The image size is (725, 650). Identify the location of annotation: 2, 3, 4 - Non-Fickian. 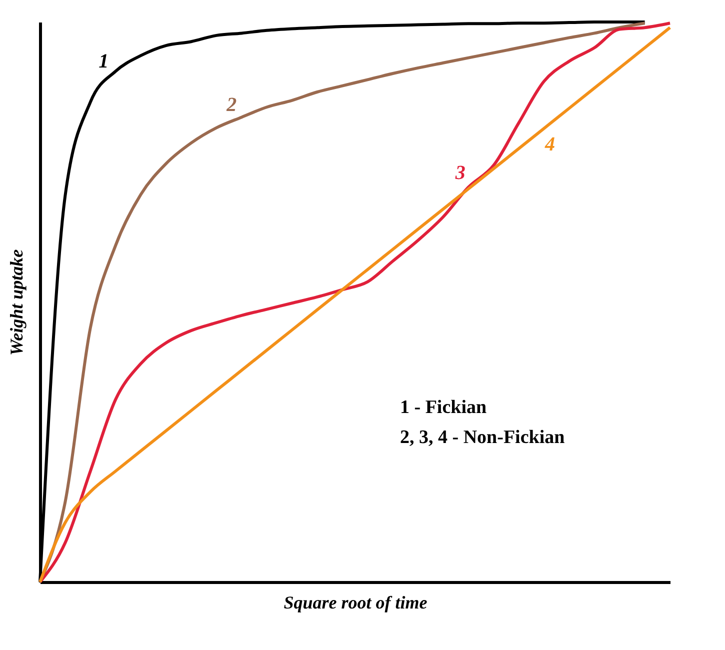
(483, 437).